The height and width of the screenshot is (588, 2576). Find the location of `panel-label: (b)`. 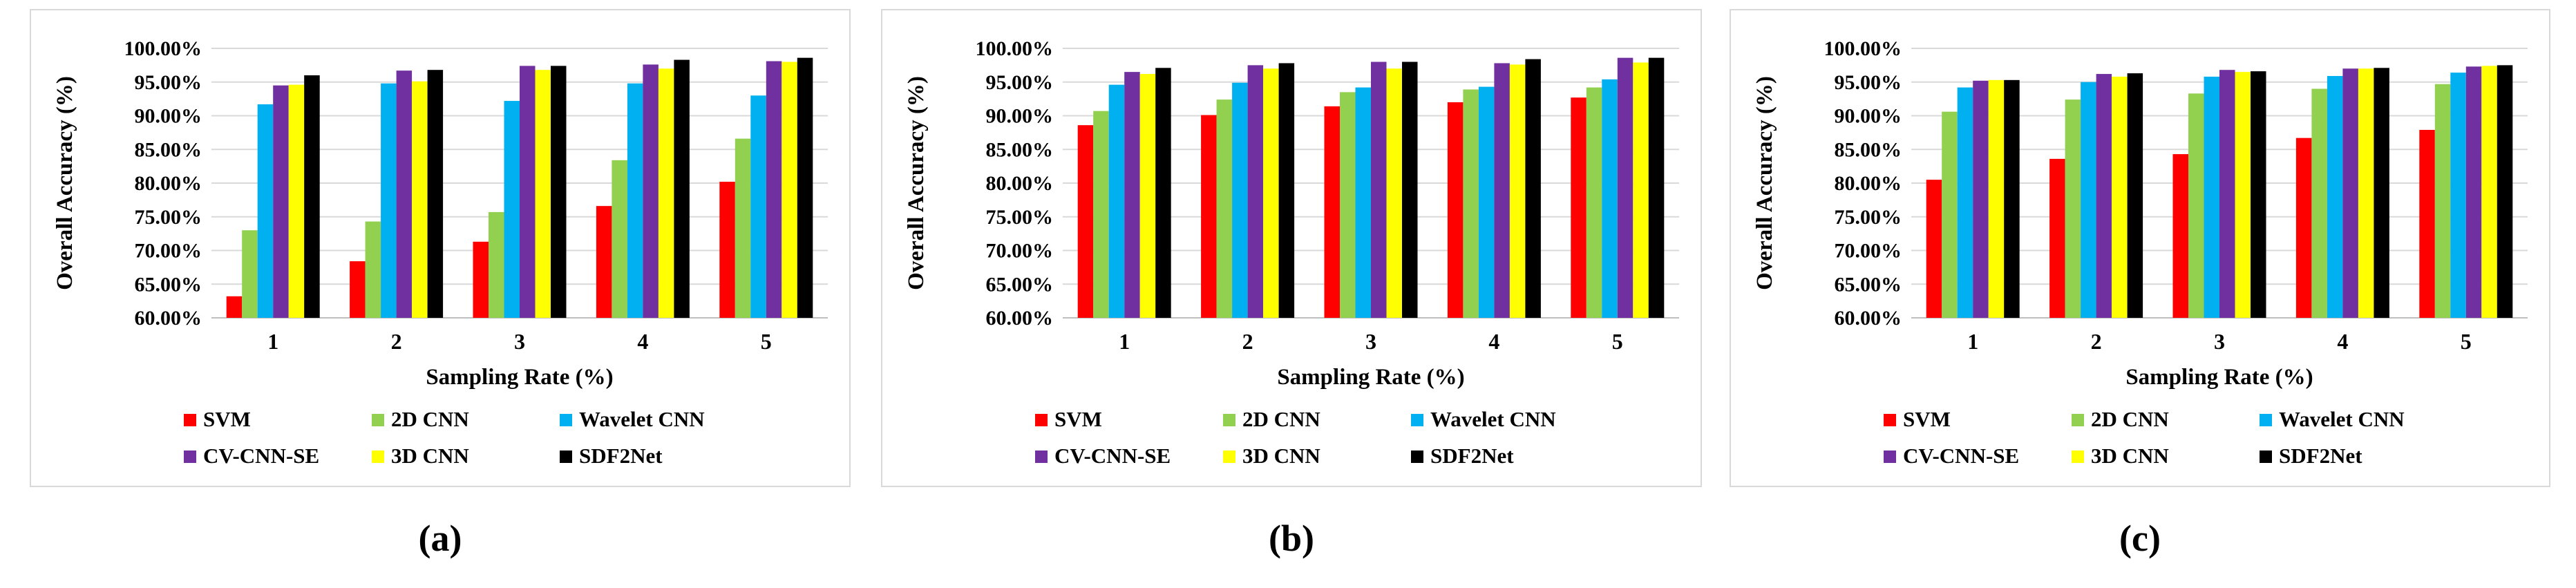

panel-label: (b) is located at coordinates (1291, 538).